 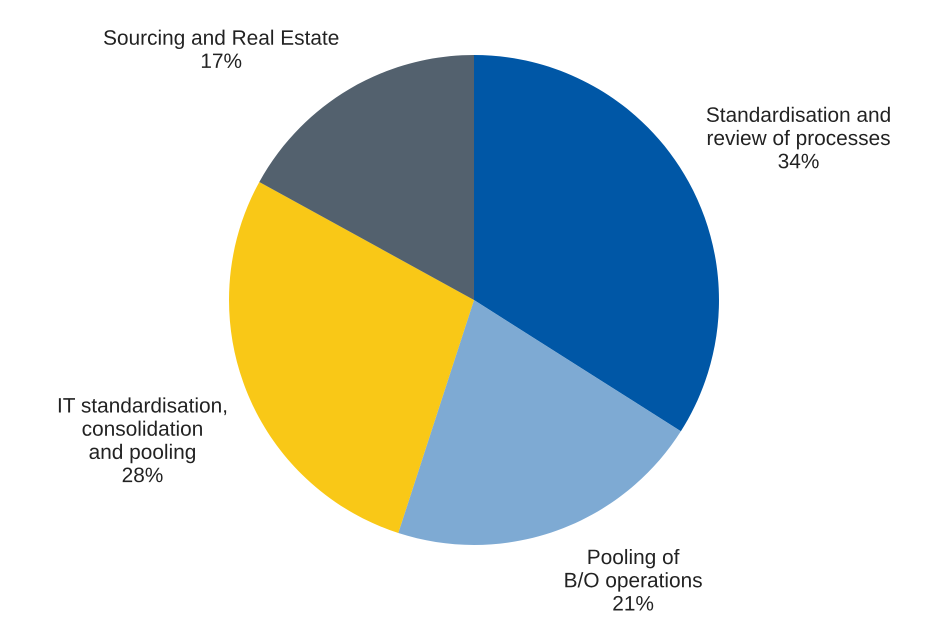 What do you see at coordinates (142, 475) in the screenshot?
I see `data-label: 28%` at bounding box center [142, 475].